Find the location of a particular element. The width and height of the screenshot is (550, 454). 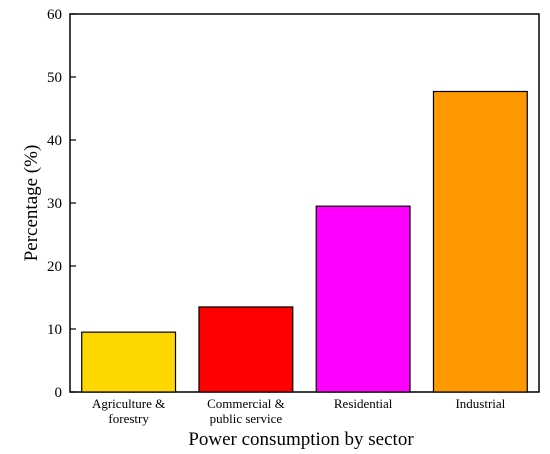

y-tick-label: 10 is located at coordinates (54, 330).